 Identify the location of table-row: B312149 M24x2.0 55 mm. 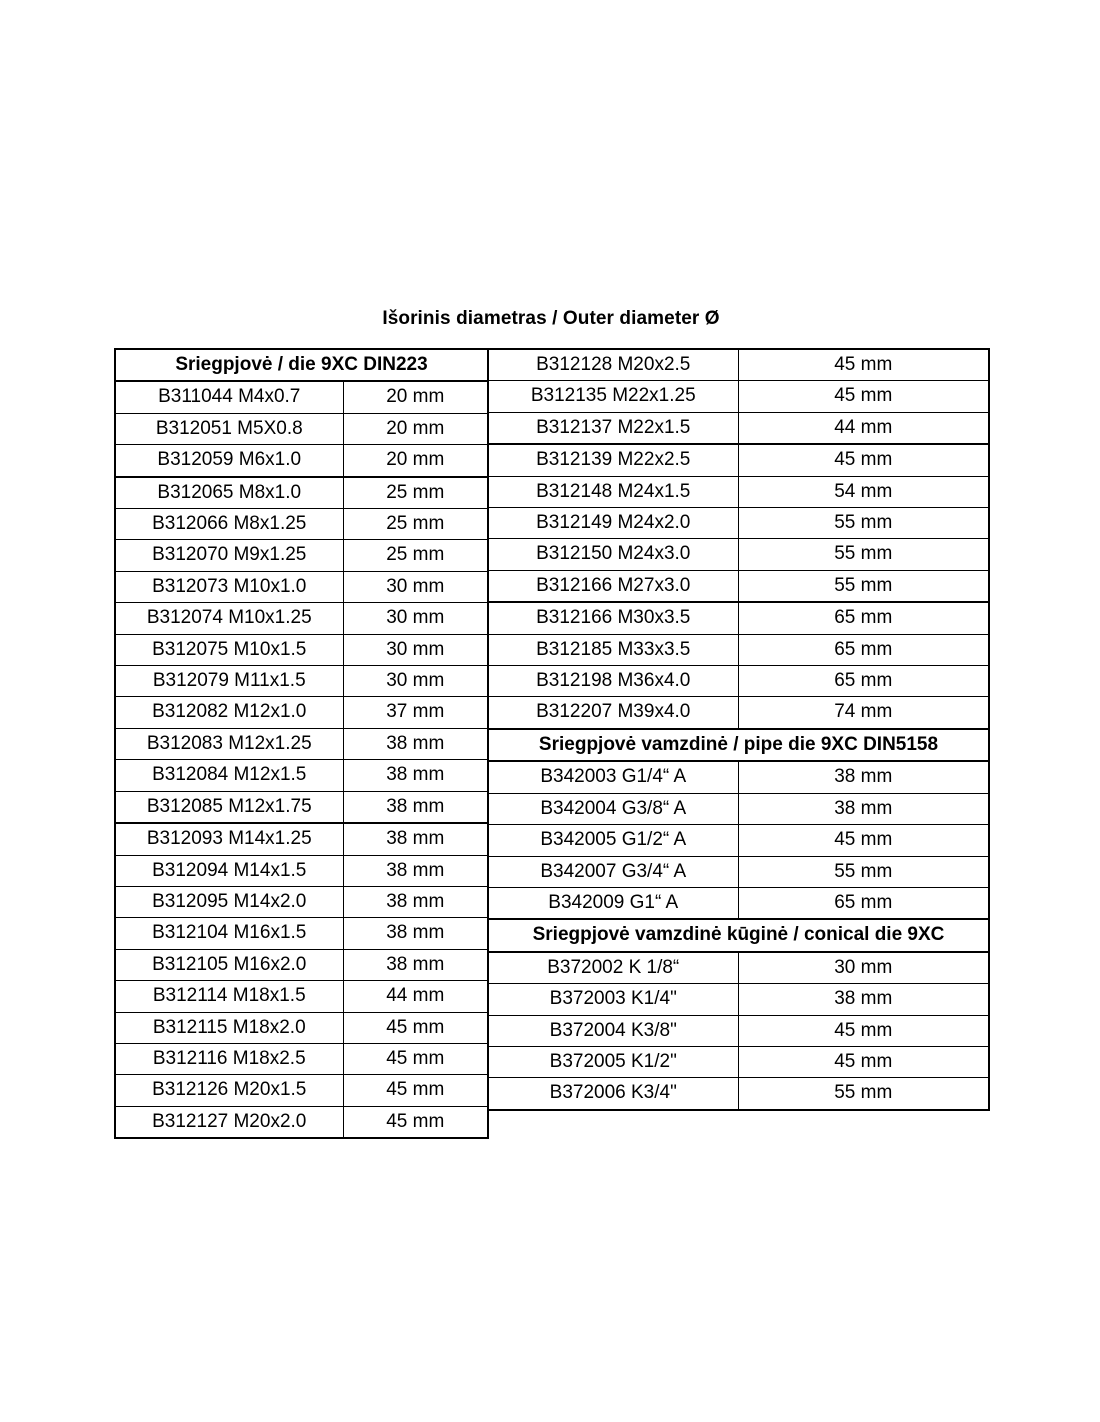
(738, 523).